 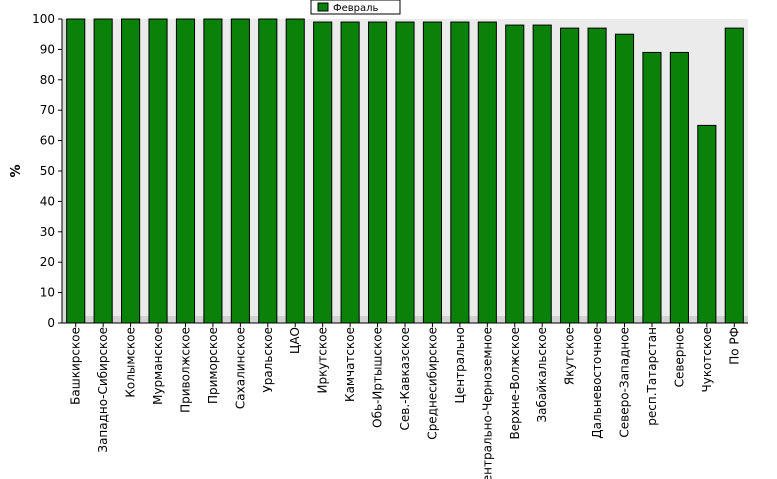 What do you see at coordinates (679, 357) in the screenshot?
I see `x-tick-label: Северное` at bounding box center [679, 357].